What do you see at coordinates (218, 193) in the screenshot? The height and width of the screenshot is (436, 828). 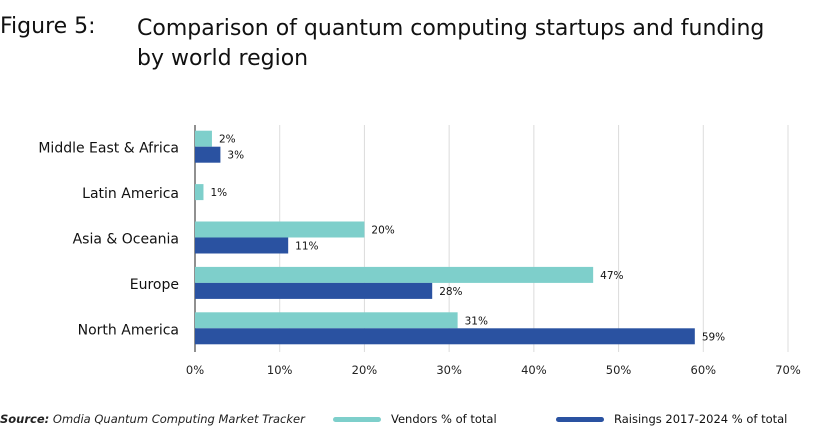 I see `data-label: 1%` at bounding box center [218, 193].